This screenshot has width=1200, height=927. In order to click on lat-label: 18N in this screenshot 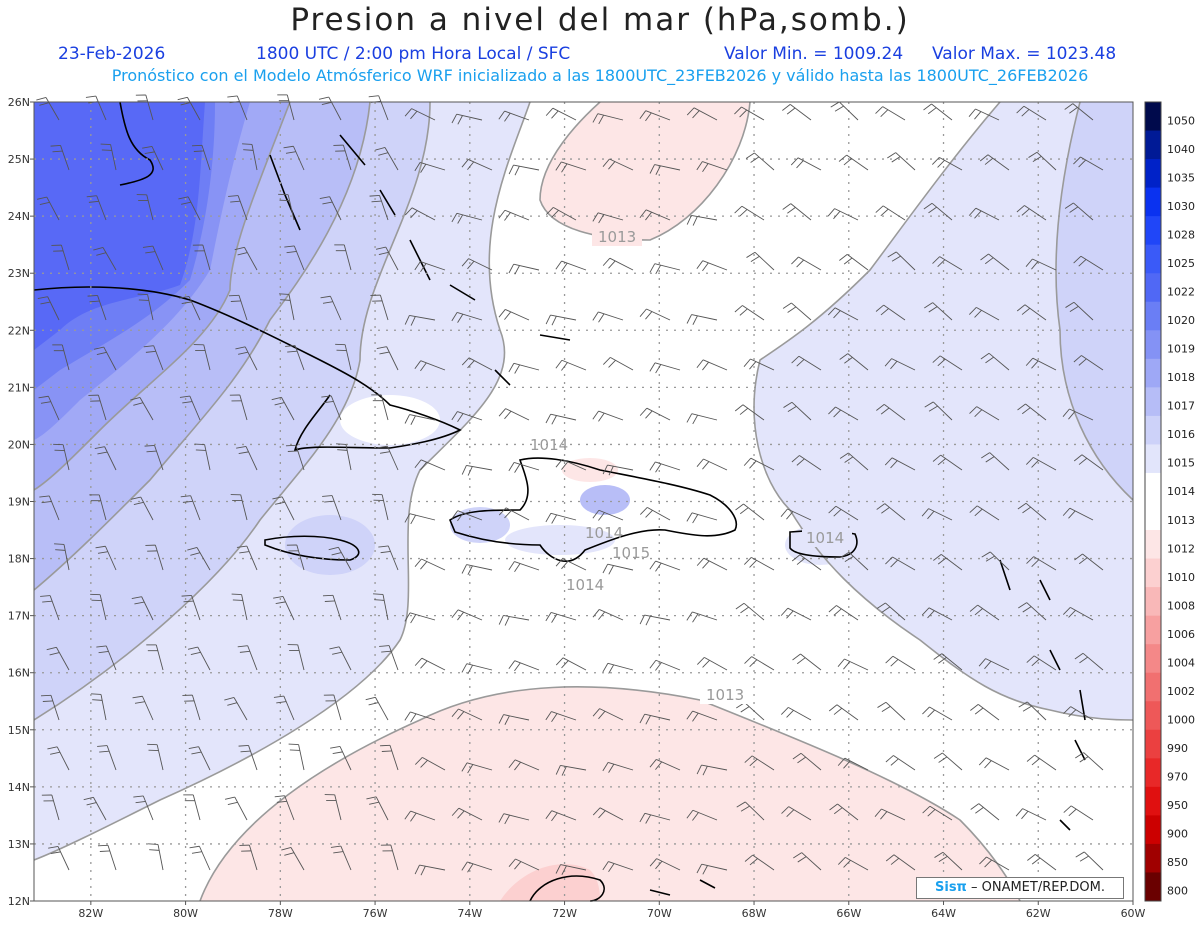, I will do `click(19, 559)`.